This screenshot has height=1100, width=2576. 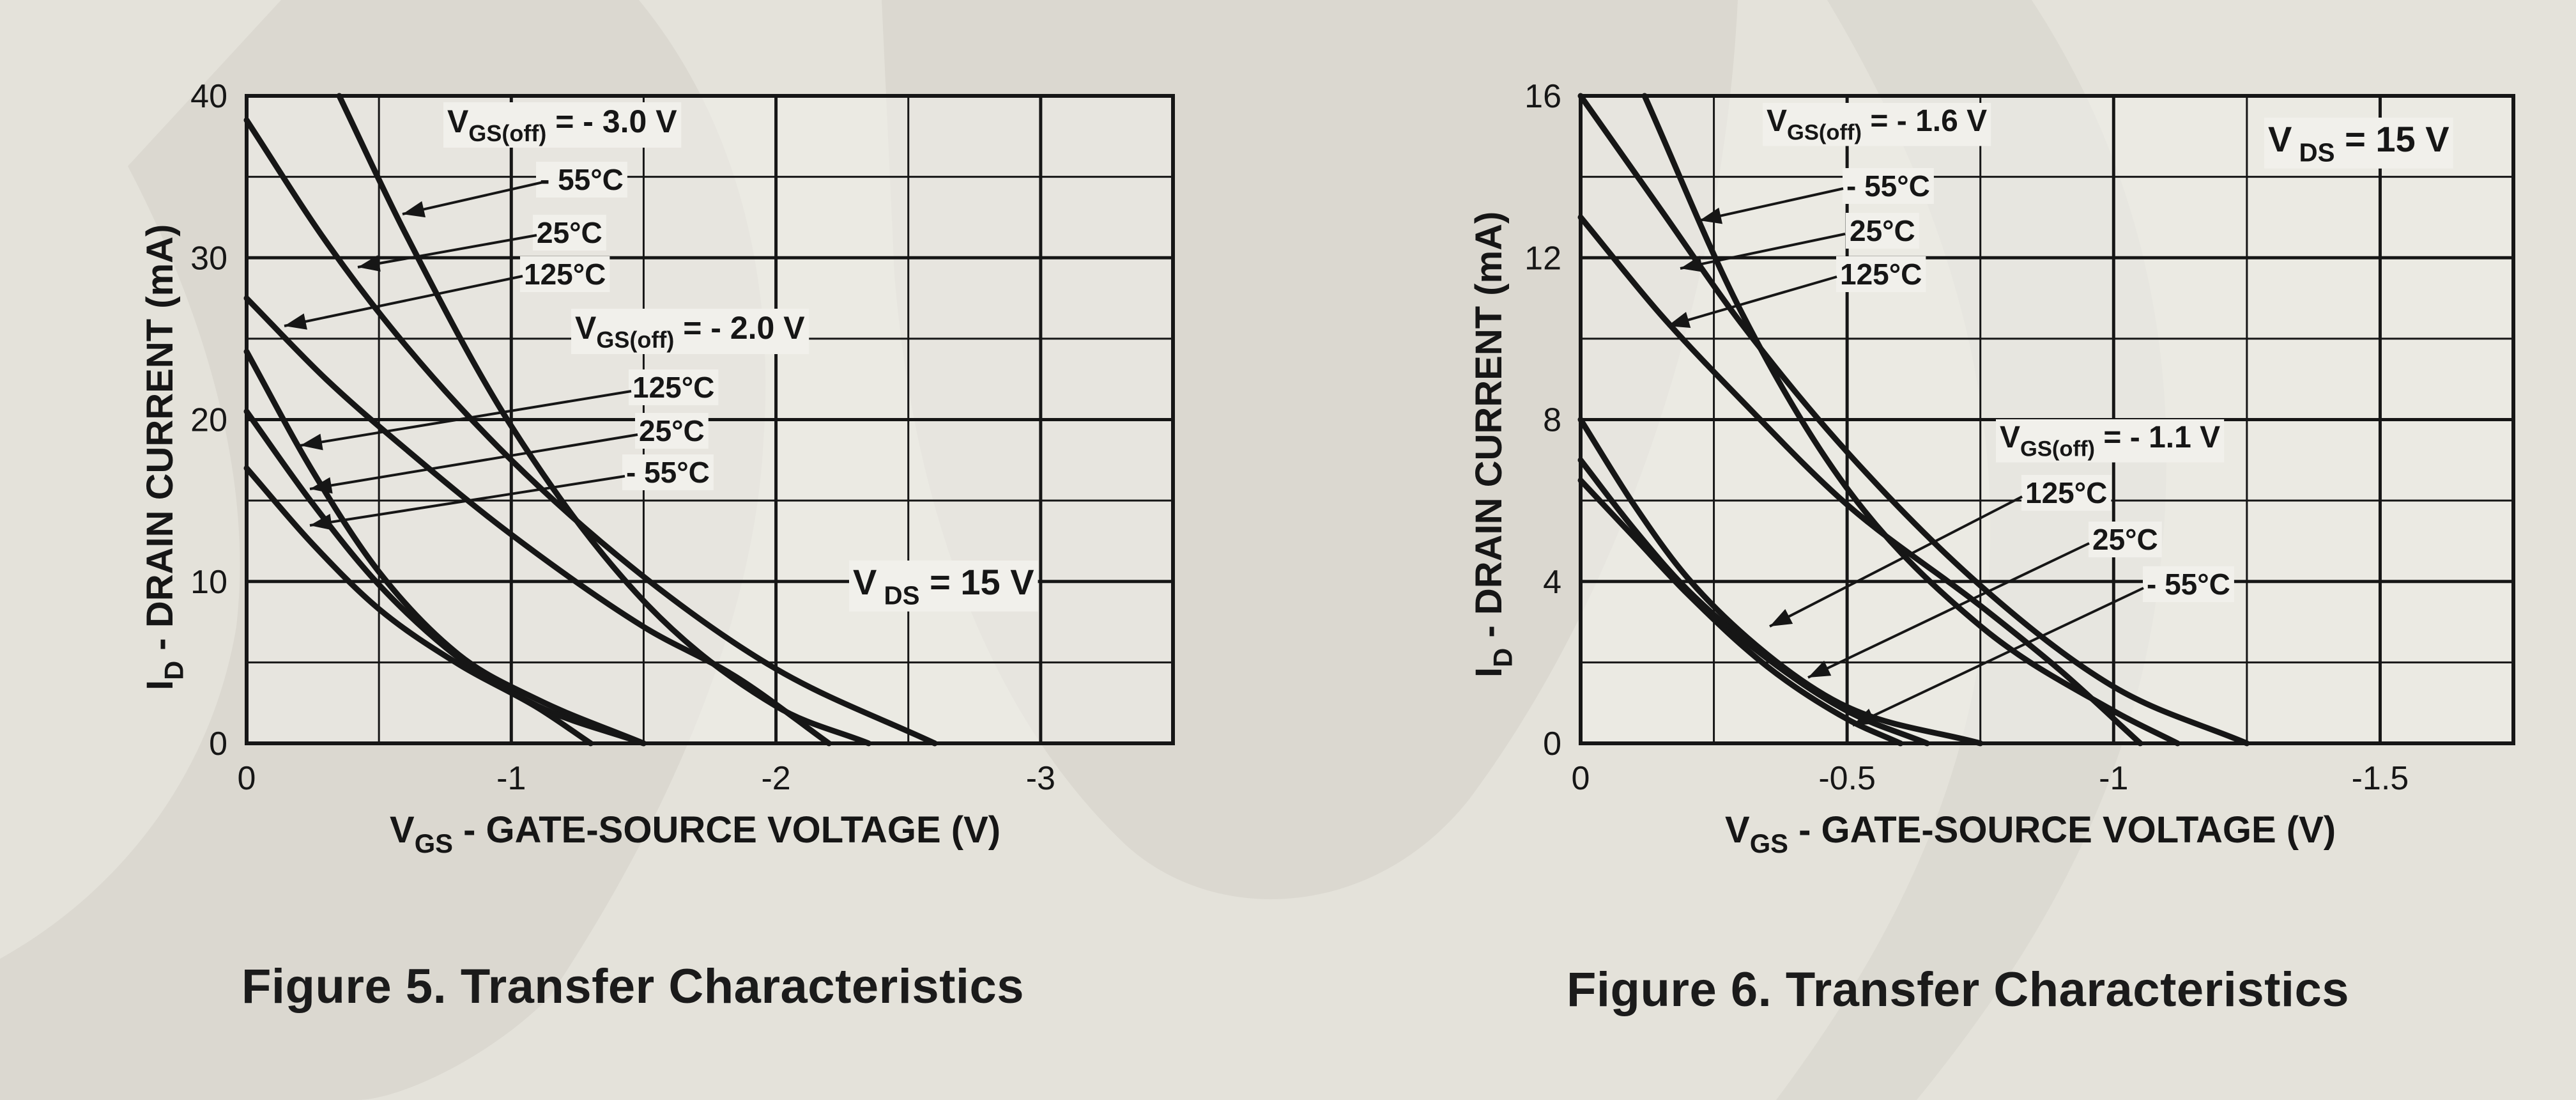 What do you see at coordinates (1691, 264) in the screenshot?
I see `annotation-arrow-2-head` at bounding box center [1691, 264].